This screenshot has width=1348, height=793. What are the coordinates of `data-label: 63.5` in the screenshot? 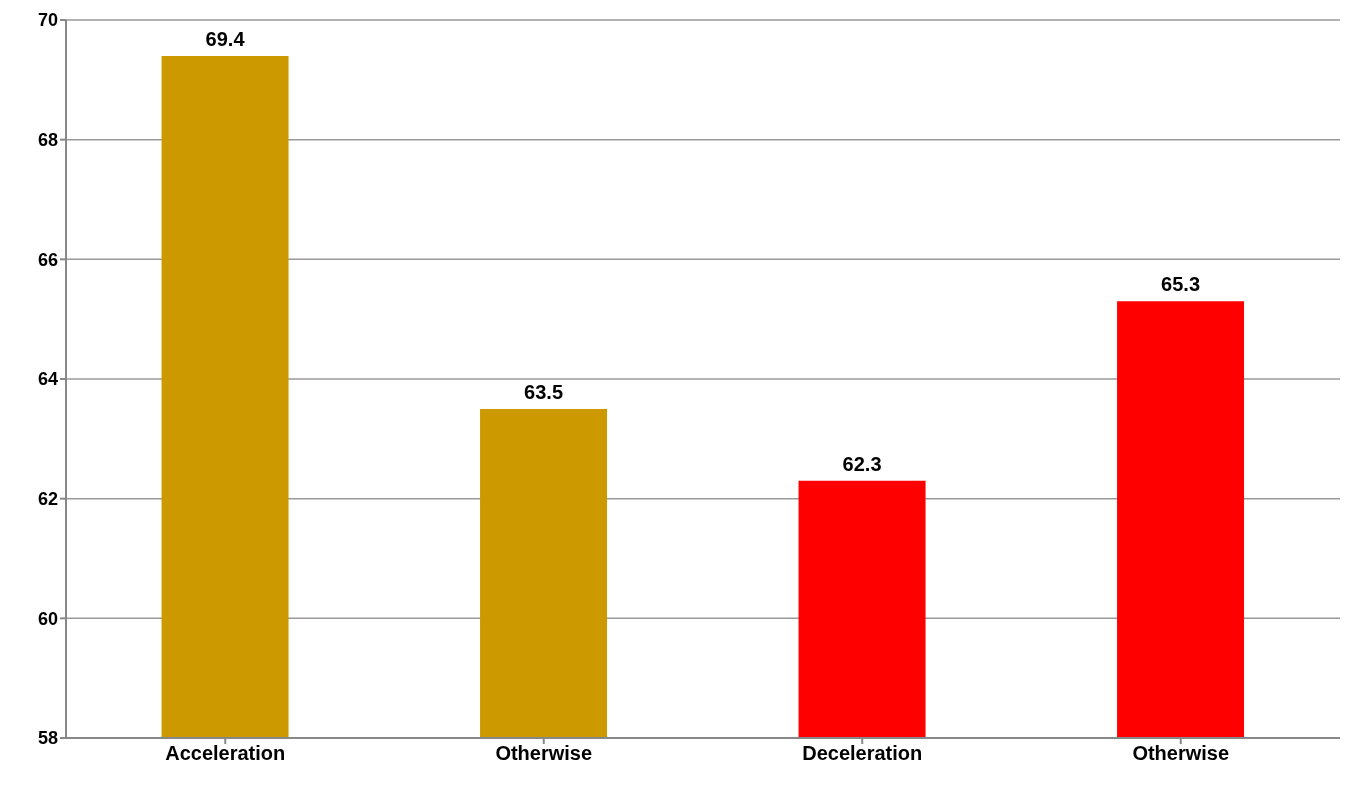 It's located at (544, 391).